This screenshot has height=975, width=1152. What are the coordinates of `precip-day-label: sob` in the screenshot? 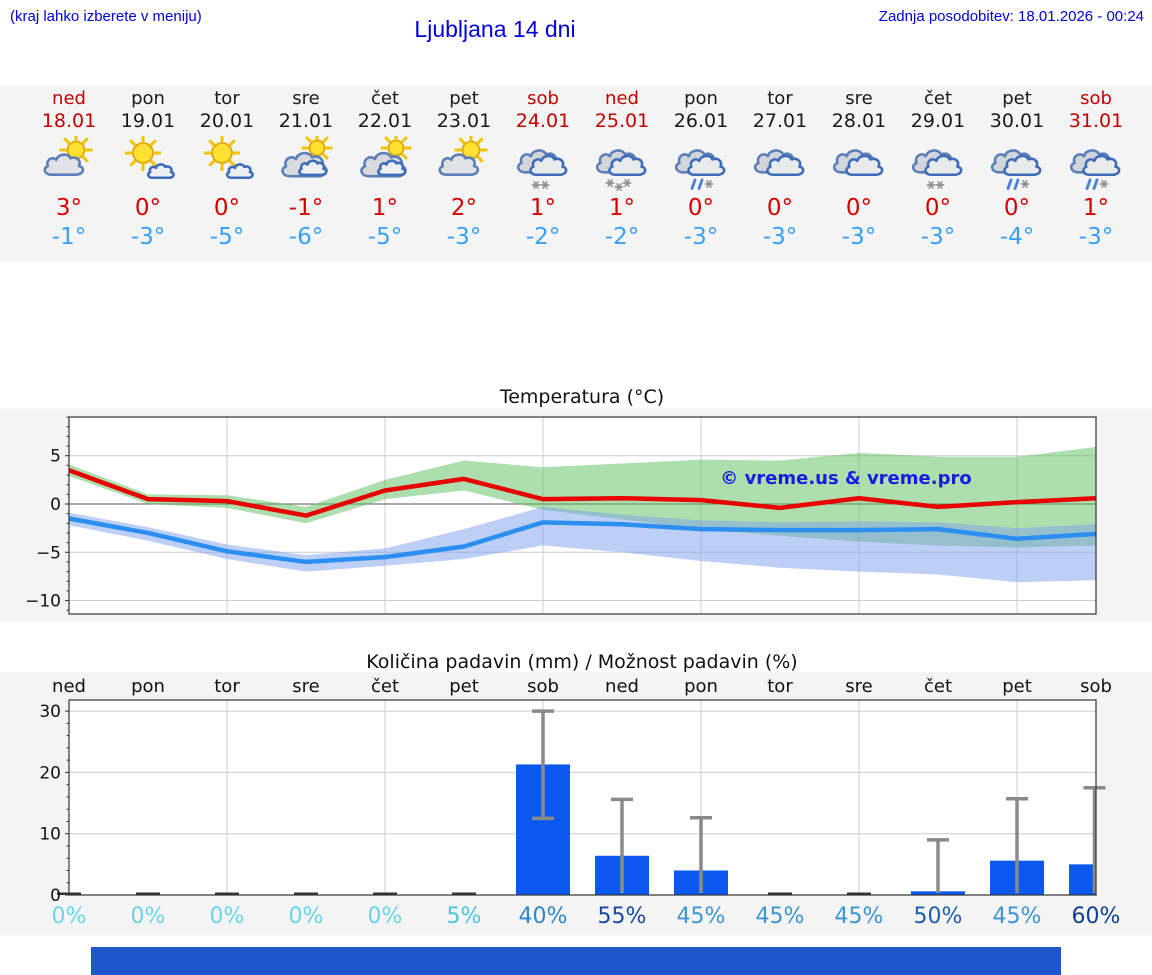 It's located at (543, 686).